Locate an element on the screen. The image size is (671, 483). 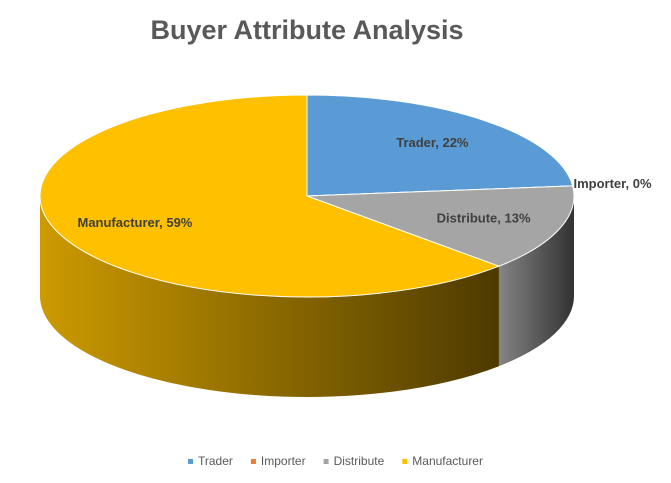
legend-label: Manufacturer is located at coordinates (447, 461).